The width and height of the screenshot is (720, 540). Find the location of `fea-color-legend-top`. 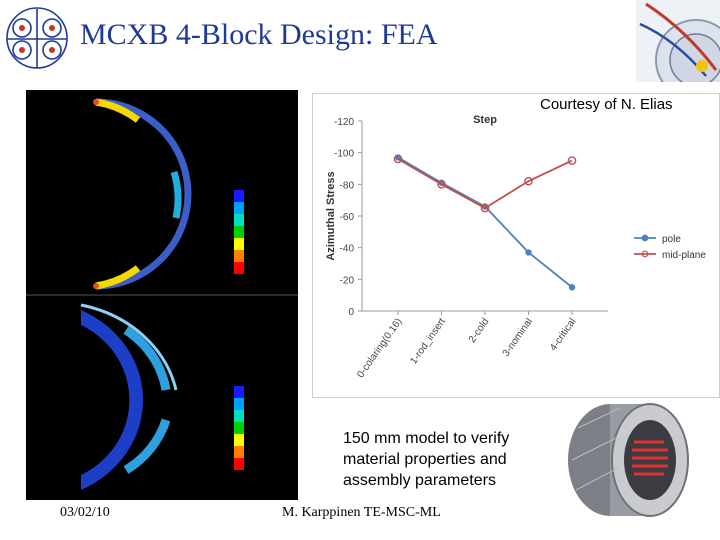

fea-color-legend-top is located at coordinates (239, 232).